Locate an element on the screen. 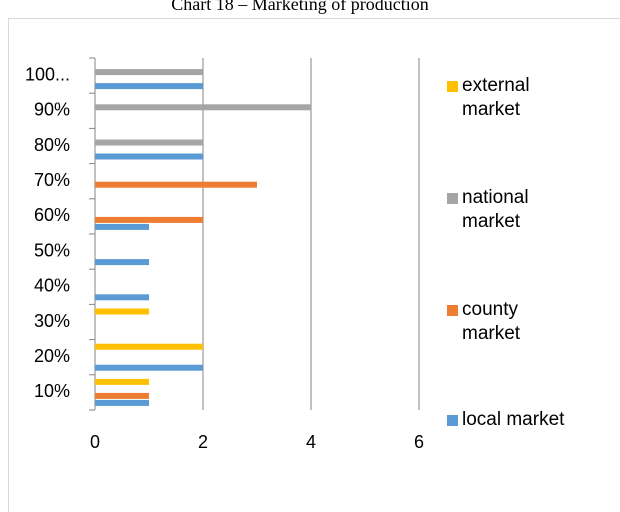 Image resolution: width=620 pixels, height=512 pixels. legend-item: local market is located at coordinates (529, 420).